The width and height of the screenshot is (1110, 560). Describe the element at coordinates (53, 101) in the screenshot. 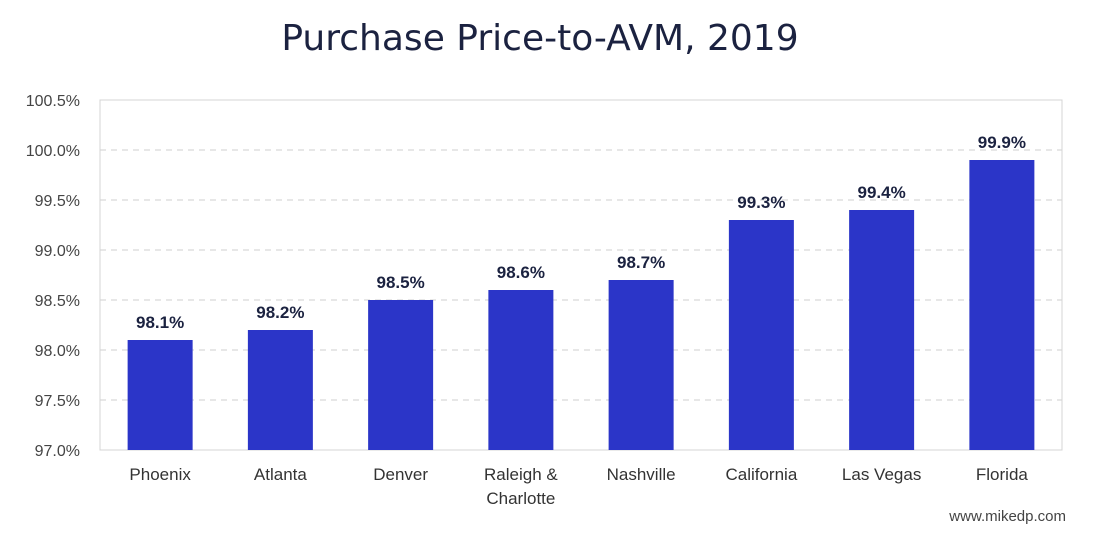

I see `y-tick-label: 100.5%` at that location.